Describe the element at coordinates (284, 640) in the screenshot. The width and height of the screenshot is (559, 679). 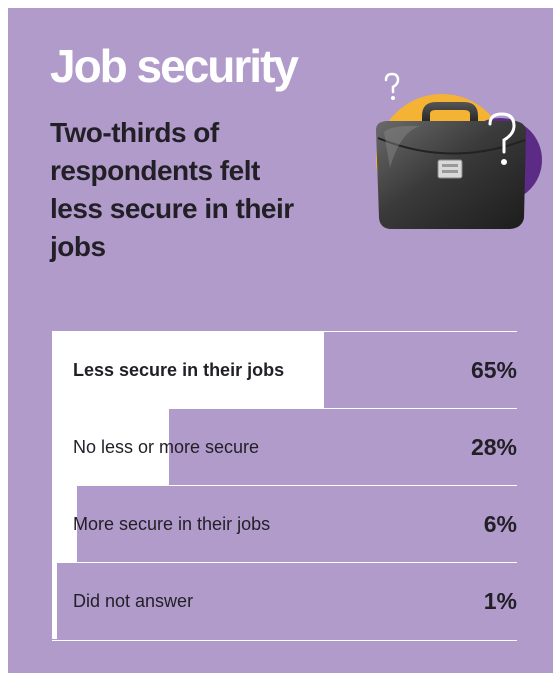
I see `chart-bottom-rule` at that location.